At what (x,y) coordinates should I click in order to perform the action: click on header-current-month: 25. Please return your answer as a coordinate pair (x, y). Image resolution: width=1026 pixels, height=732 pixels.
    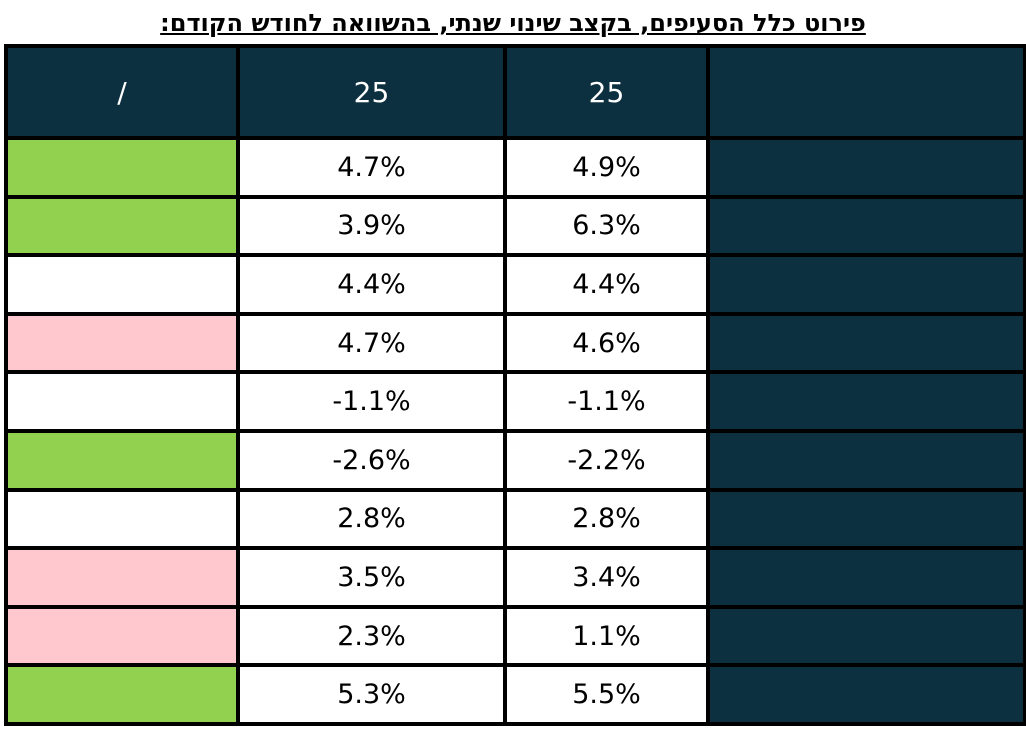
    Looking at the image, I should click on (371, 92).